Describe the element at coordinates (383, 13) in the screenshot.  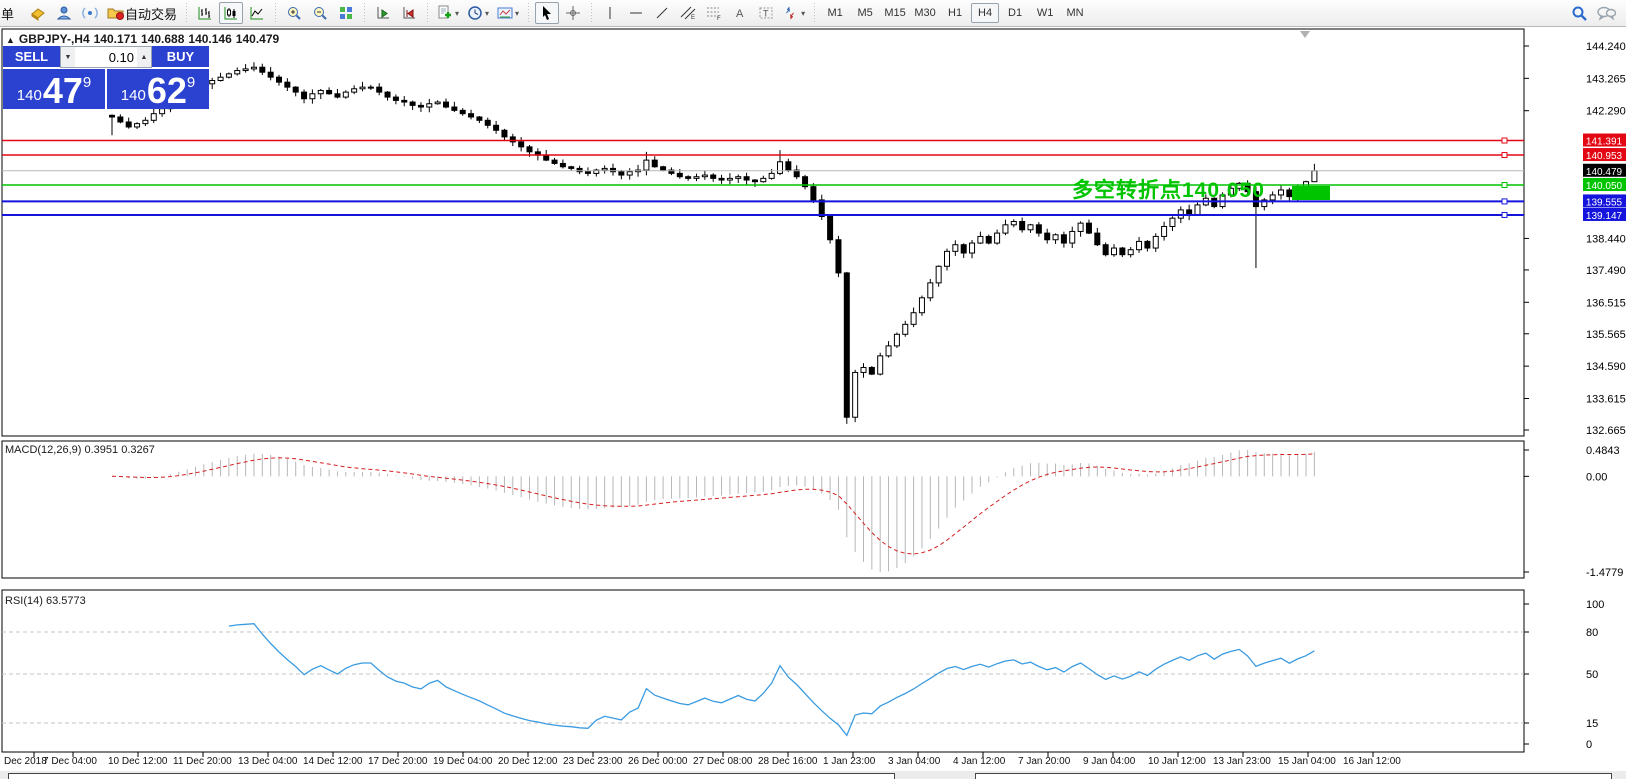
I see `autoscroll-button` at that location.